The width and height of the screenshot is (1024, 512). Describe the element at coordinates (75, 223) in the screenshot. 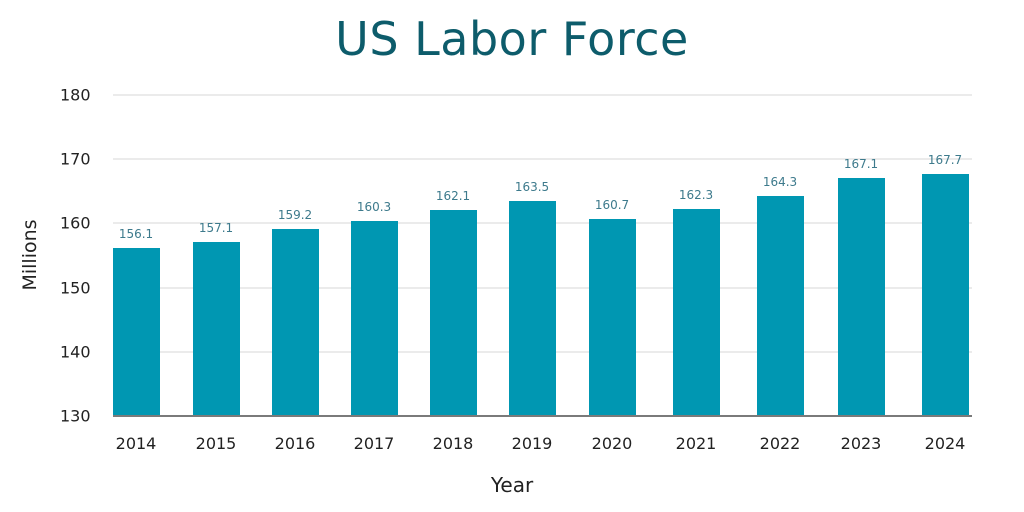

I see `y-tick-label: 160` at that location.